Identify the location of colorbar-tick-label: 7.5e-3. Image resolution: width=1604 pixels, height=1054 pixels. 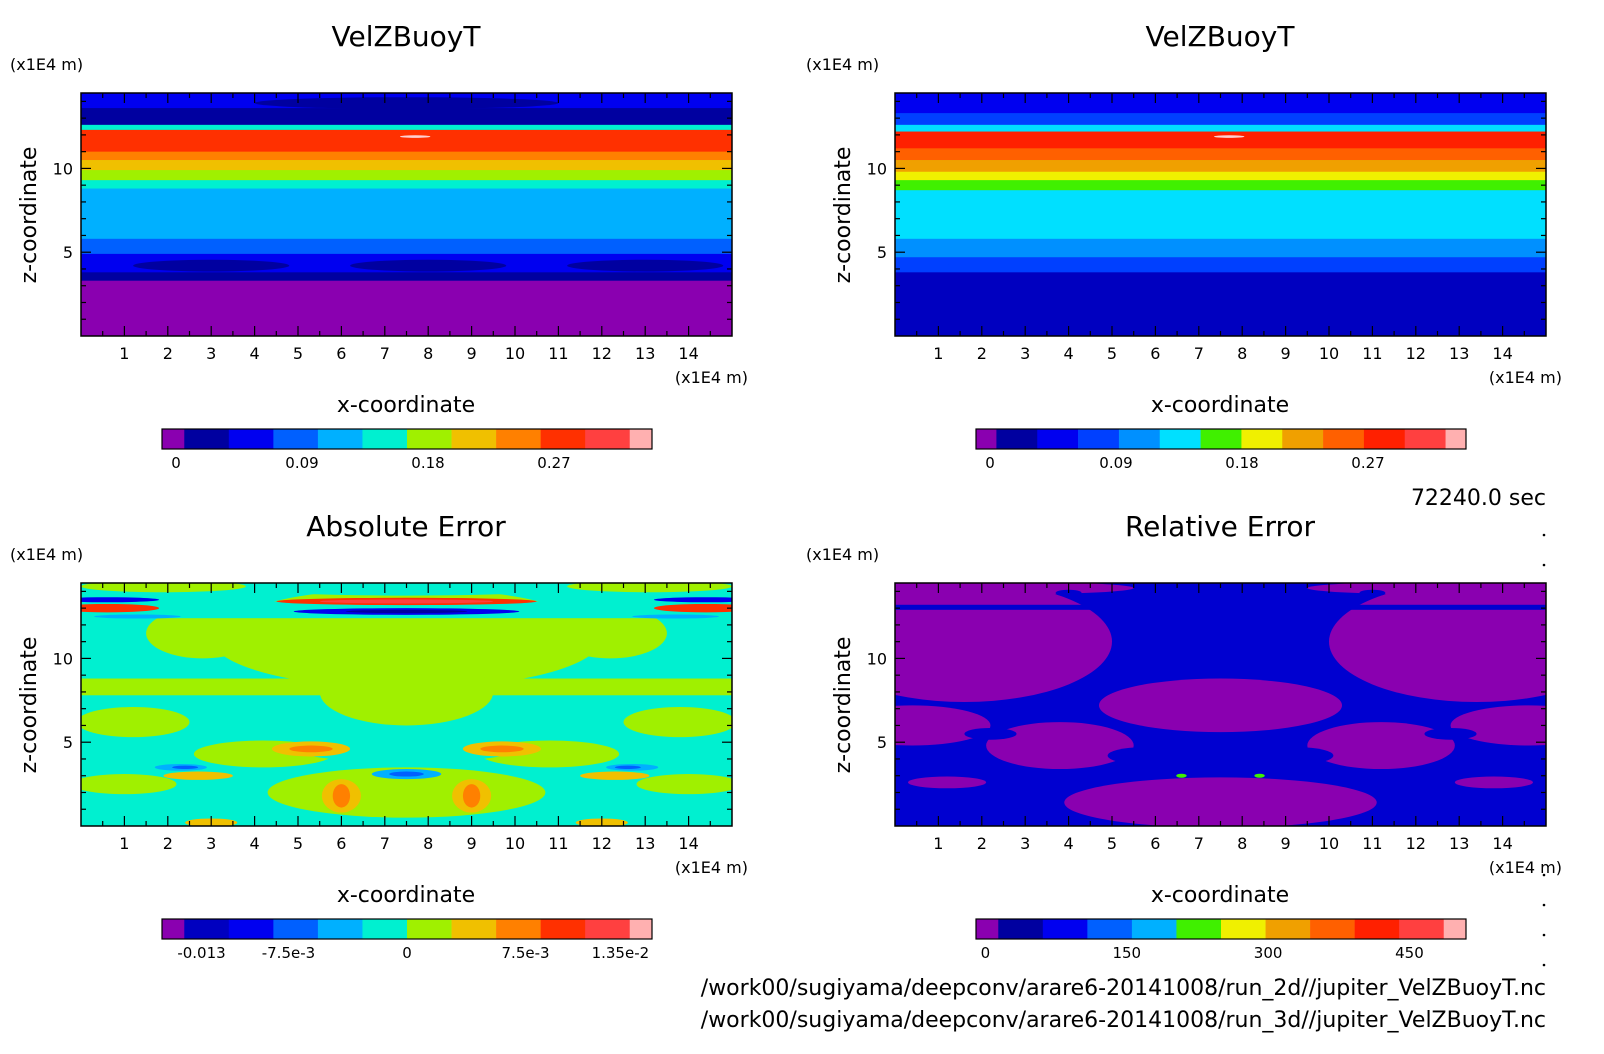
(526, 953).